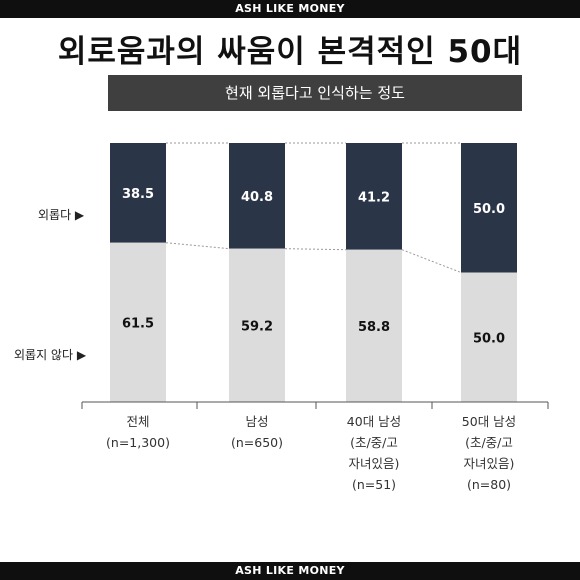  What do you see at coordinates (290, 571) in the screenshot?
I see `bottom-banner: ASH LIKE MONEY` at bounding box center [290, 571].